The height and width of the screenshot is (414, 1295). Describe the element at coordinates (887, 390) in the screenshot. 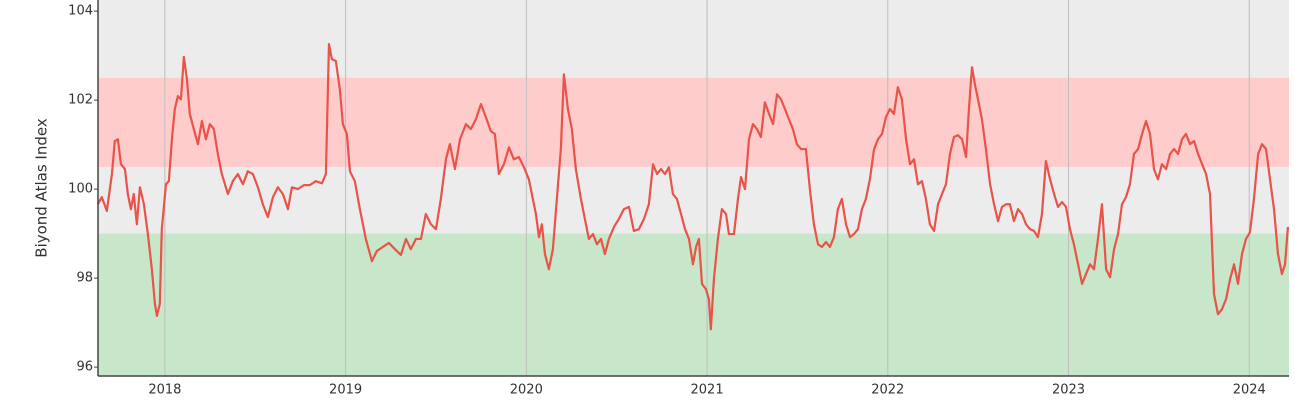

I see `x-tick-label: 2022` at that location.